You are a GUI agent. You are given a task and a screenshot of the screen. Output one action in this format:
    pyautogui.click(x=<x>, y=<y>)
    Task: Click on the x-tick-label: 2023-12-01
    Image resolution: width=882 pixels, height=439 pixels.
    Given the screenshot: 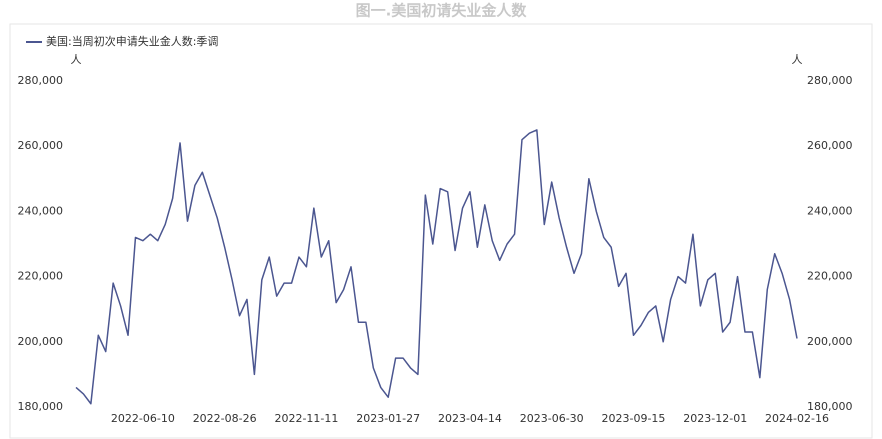 What is the action you would take?
    pyautogui.click(x=715, y=418)
    